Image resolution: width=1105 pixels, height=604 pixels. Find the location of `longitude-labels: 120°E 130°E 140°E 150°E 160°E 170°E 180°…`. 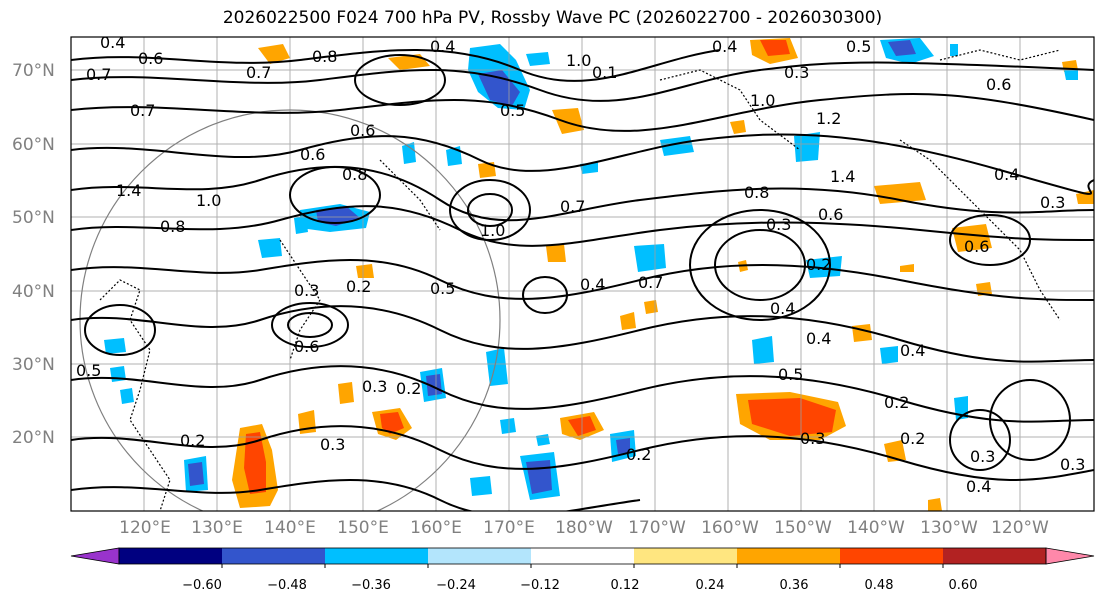

longitude-labels: 120°E 130°E 140°E 150°E 160°E 170°E 180°… is located at coordinates (584, 528).